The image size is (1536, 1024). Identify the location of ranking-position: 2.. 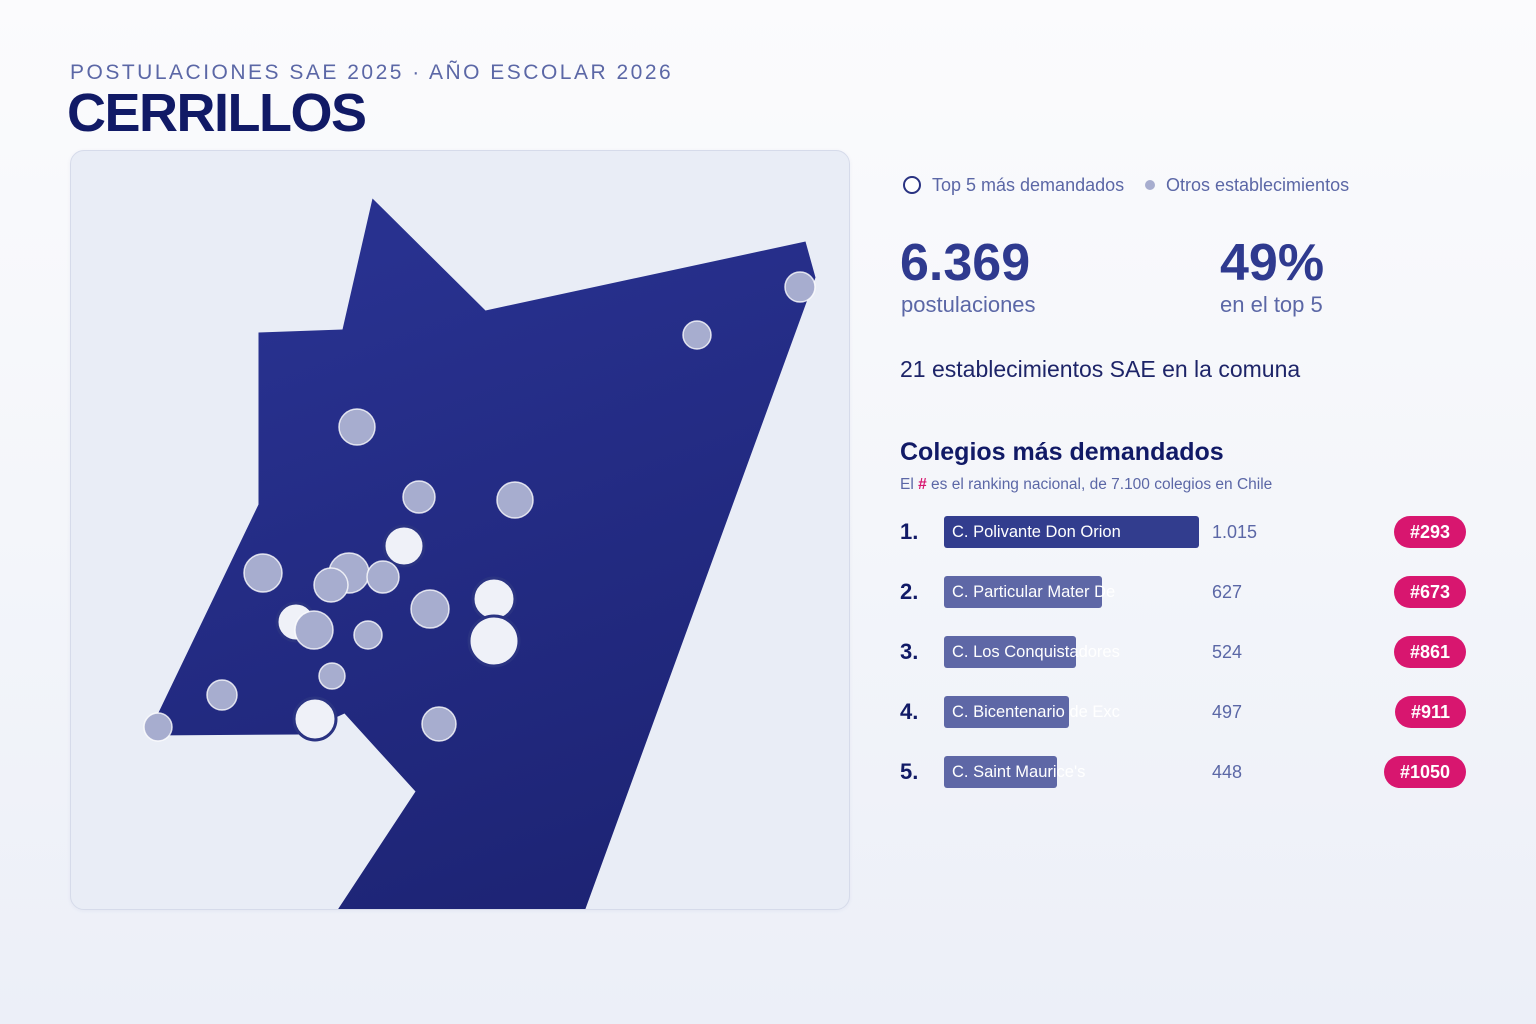
(909, 591).